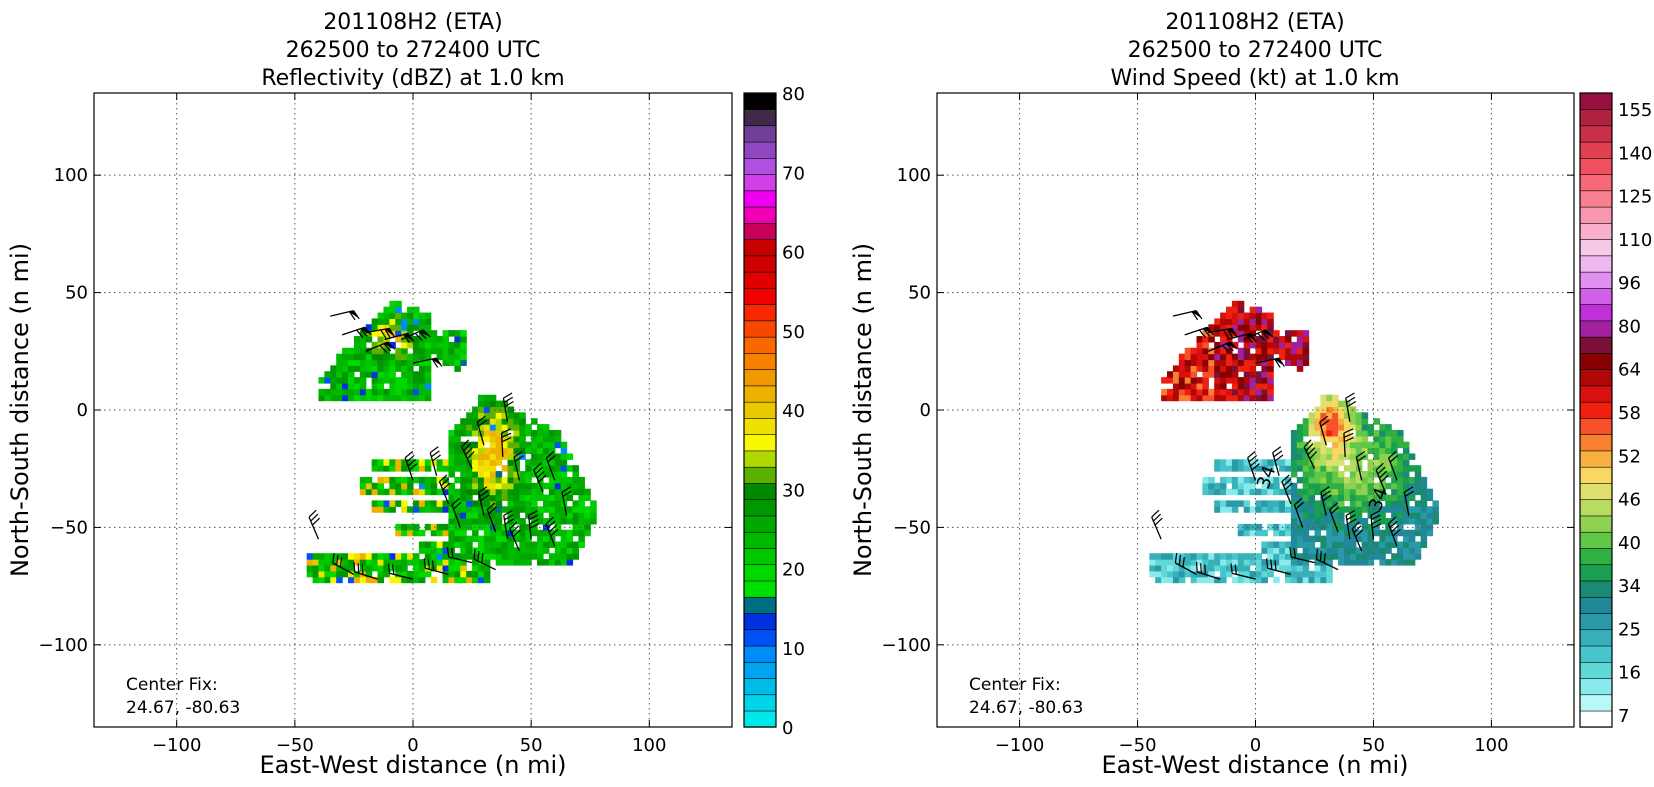 Image resolution: width=1654 pixels, height=787 pixels. Describe the element at coordinates (1635, 153) in the screenshot. I see `colorbar-tick-label: 140` at that location.